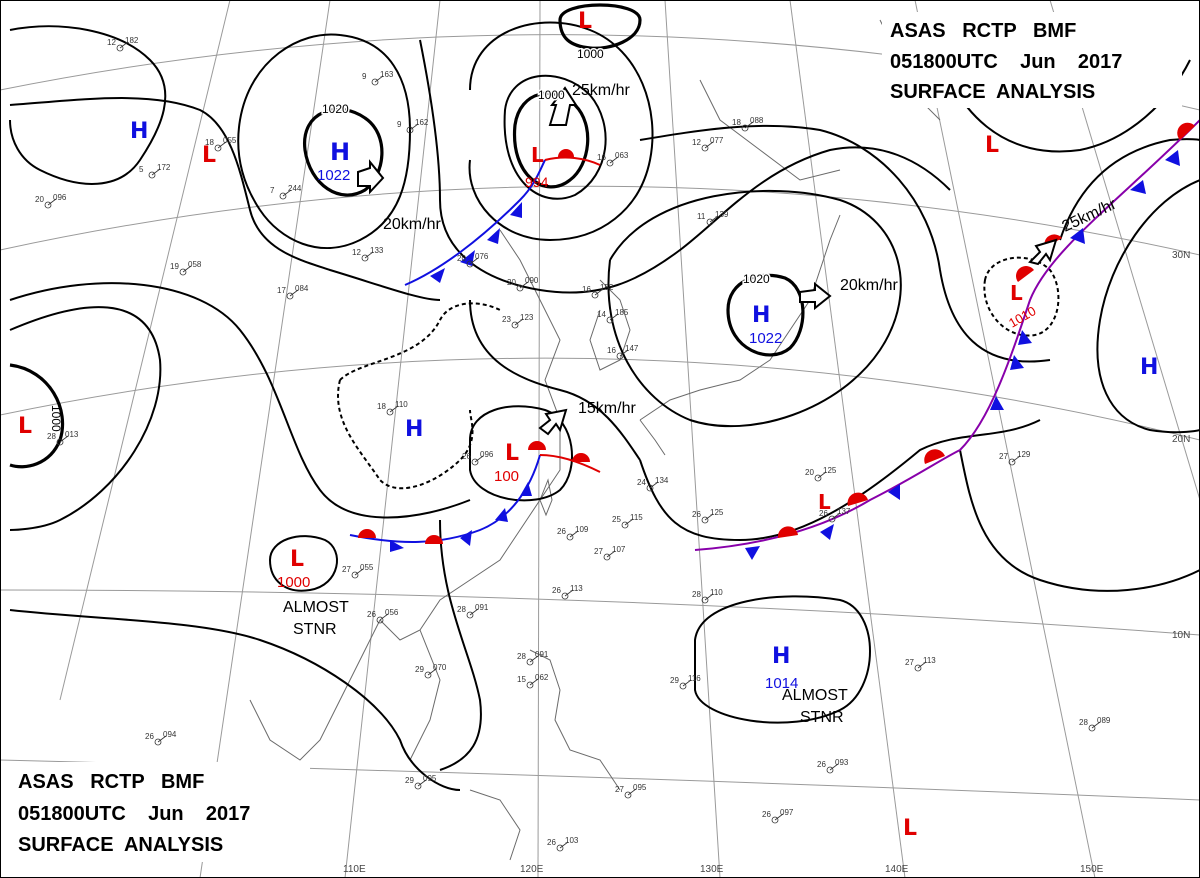 The height and width of the screenshot is (878, 1200). I want to click on warm-front-bump, so click(787, 532).